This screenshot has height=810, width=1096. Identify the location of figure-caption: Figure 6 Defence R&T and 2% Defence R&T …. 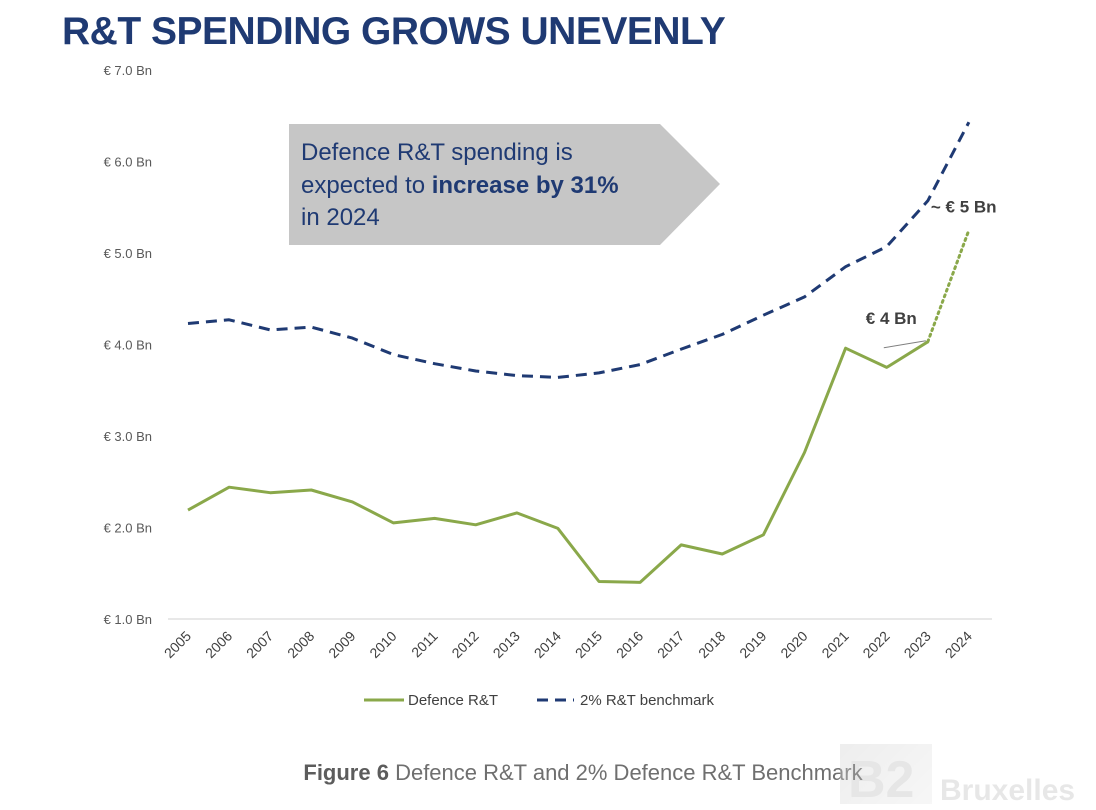
(548, 773).